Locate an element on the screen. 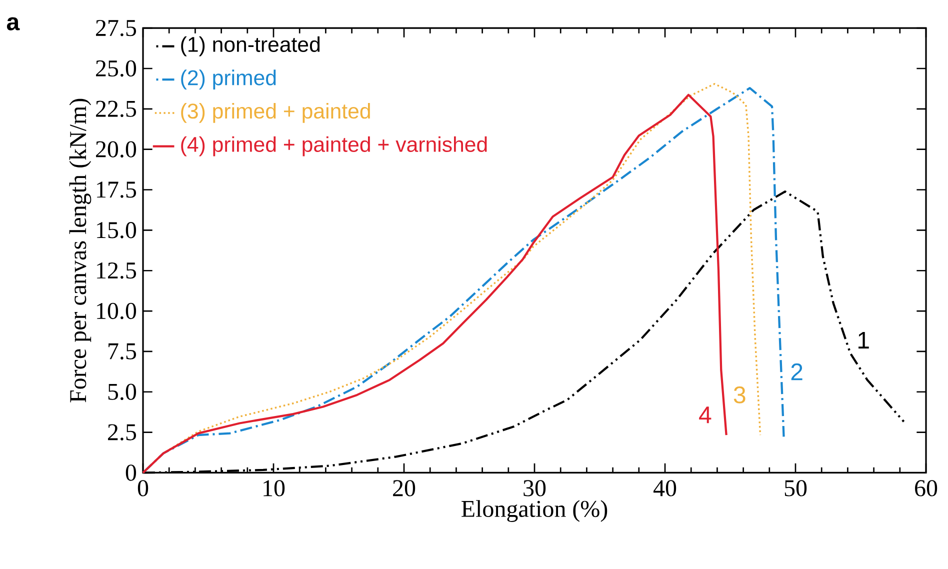 The image size is (948, 569). y-tick-label: 27.5 is located at coordinates (116, 28).